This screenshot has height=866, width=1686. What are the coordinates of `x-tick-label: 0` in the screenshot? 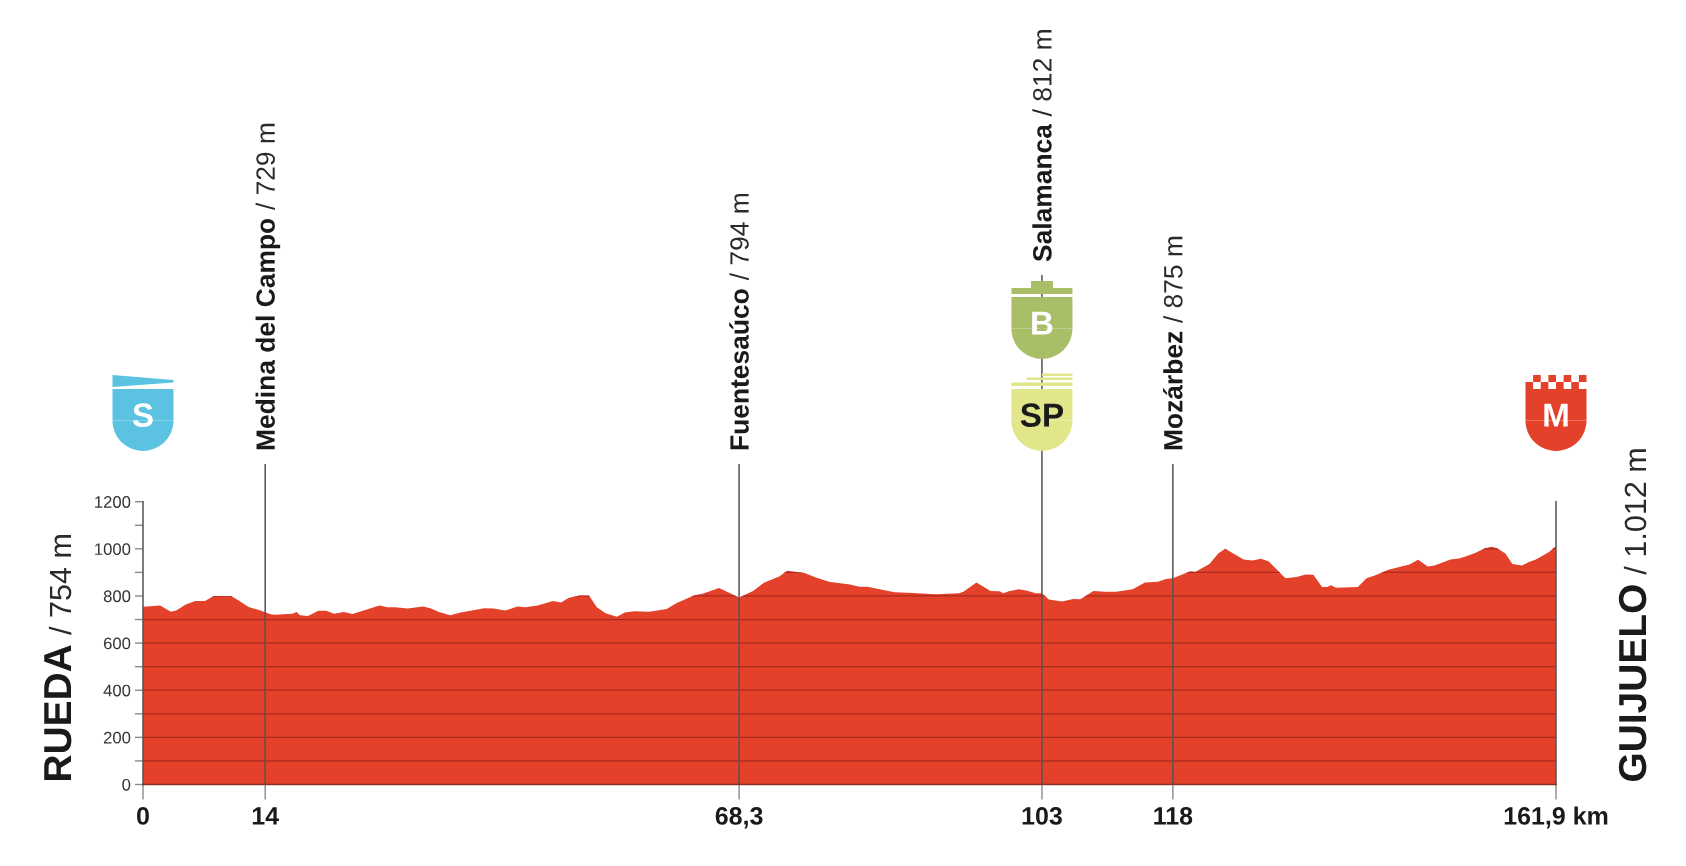 It's located at (143, 816).